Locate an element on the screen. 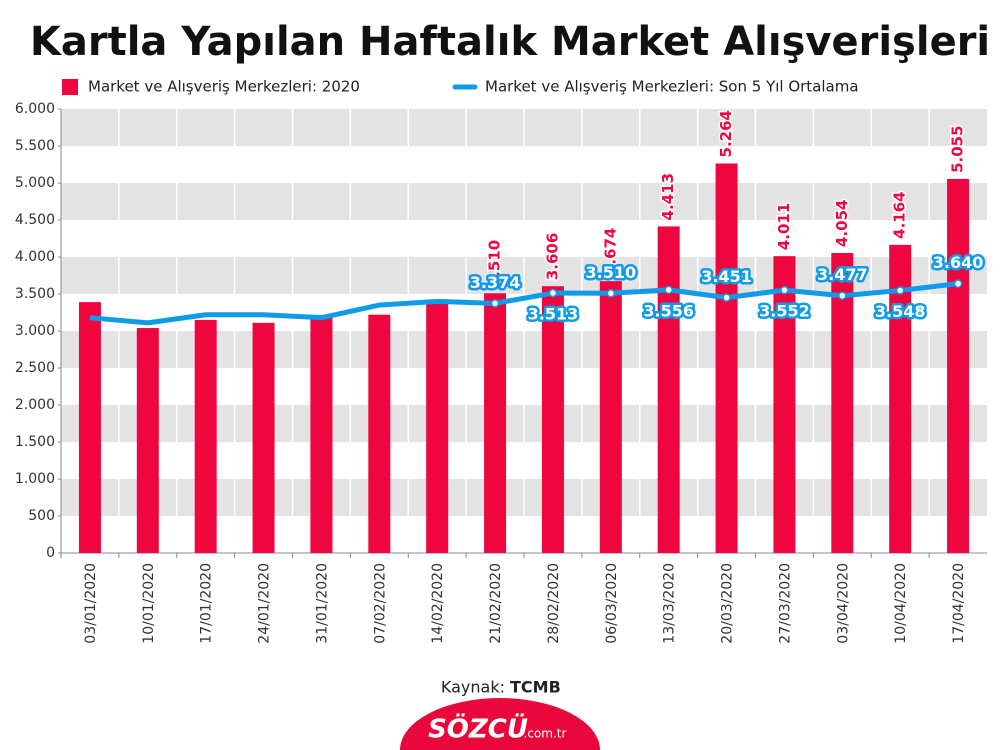  x-tick-label: 31/01/2020 is located at coordinates (322, 603).